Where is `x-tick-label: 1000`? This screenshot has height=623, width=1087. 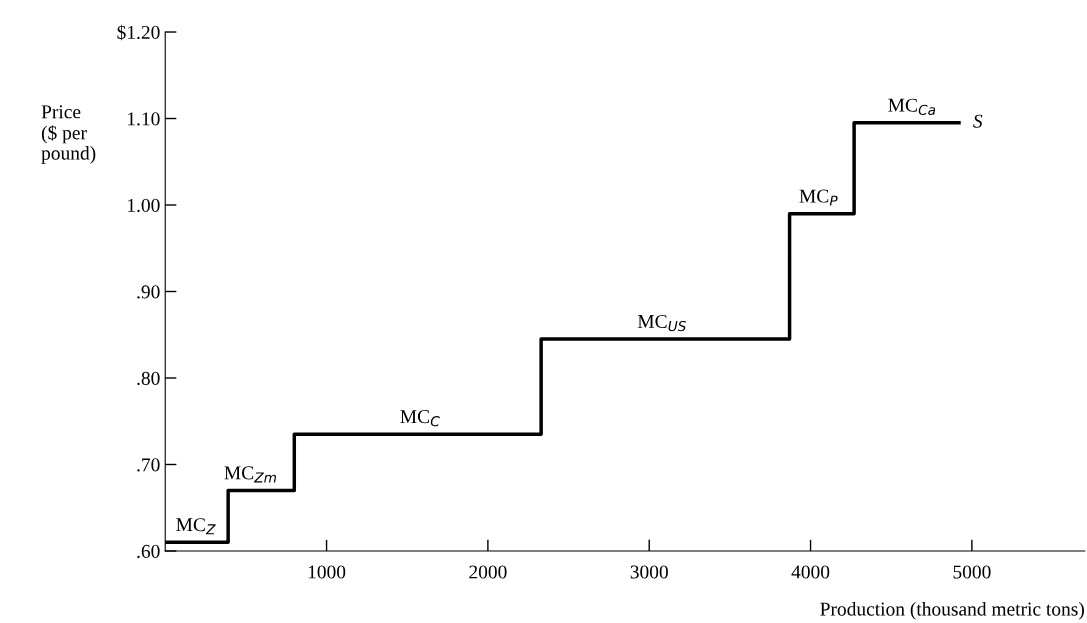
x-tick-label: 1000 is located at coordinates (327, 572).